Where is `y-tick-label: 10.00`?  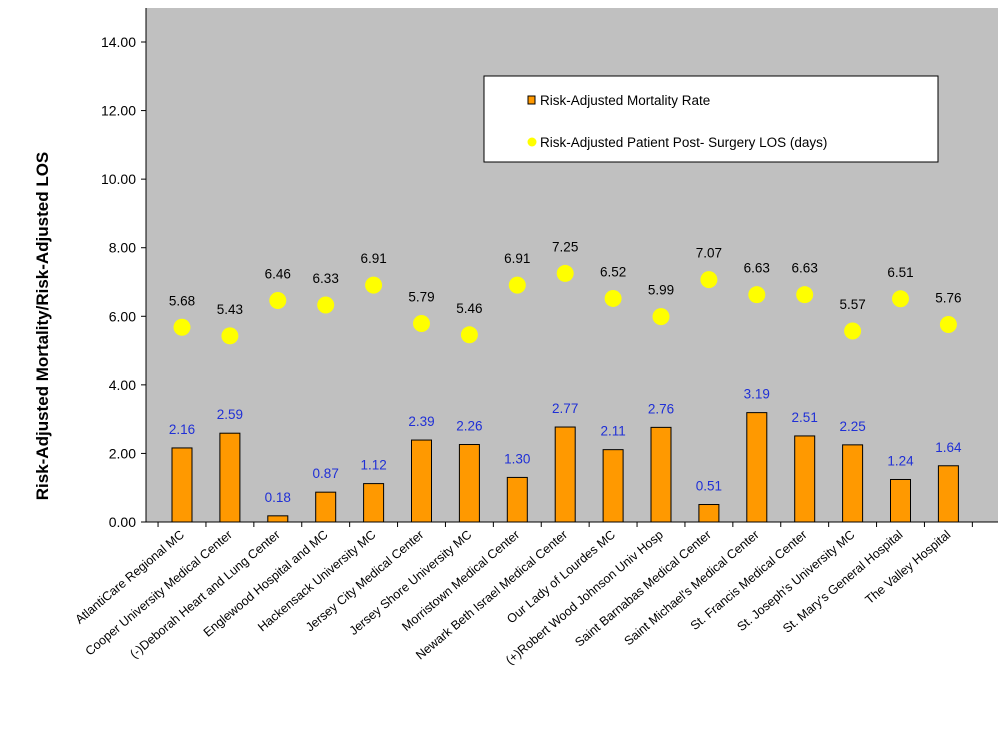 y-tick-label: 10.00 is located at coordinates (118, 179).